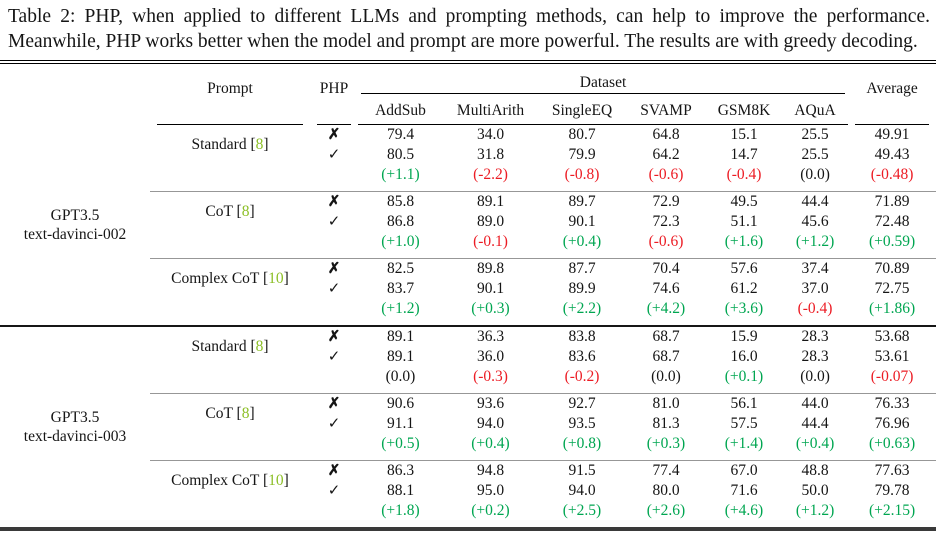 This screenshot has height=549, width=936. I want to click on score-cell: 36.3, so click(490, 336).